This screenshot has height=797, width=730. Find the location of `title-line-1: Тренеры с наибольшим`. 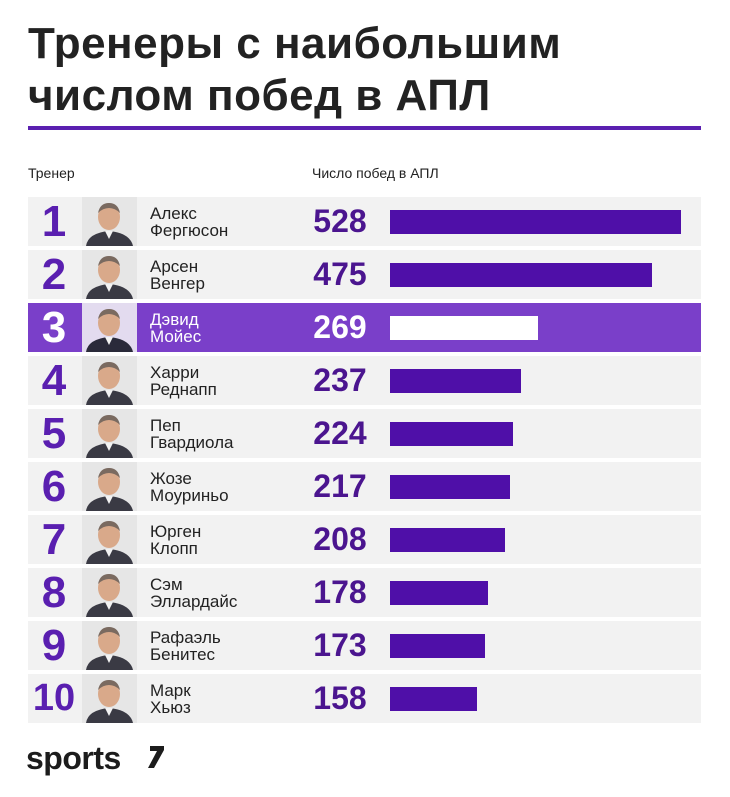

title-line-1: Тренеры с наибольшим is located at coordinates (295, 43).